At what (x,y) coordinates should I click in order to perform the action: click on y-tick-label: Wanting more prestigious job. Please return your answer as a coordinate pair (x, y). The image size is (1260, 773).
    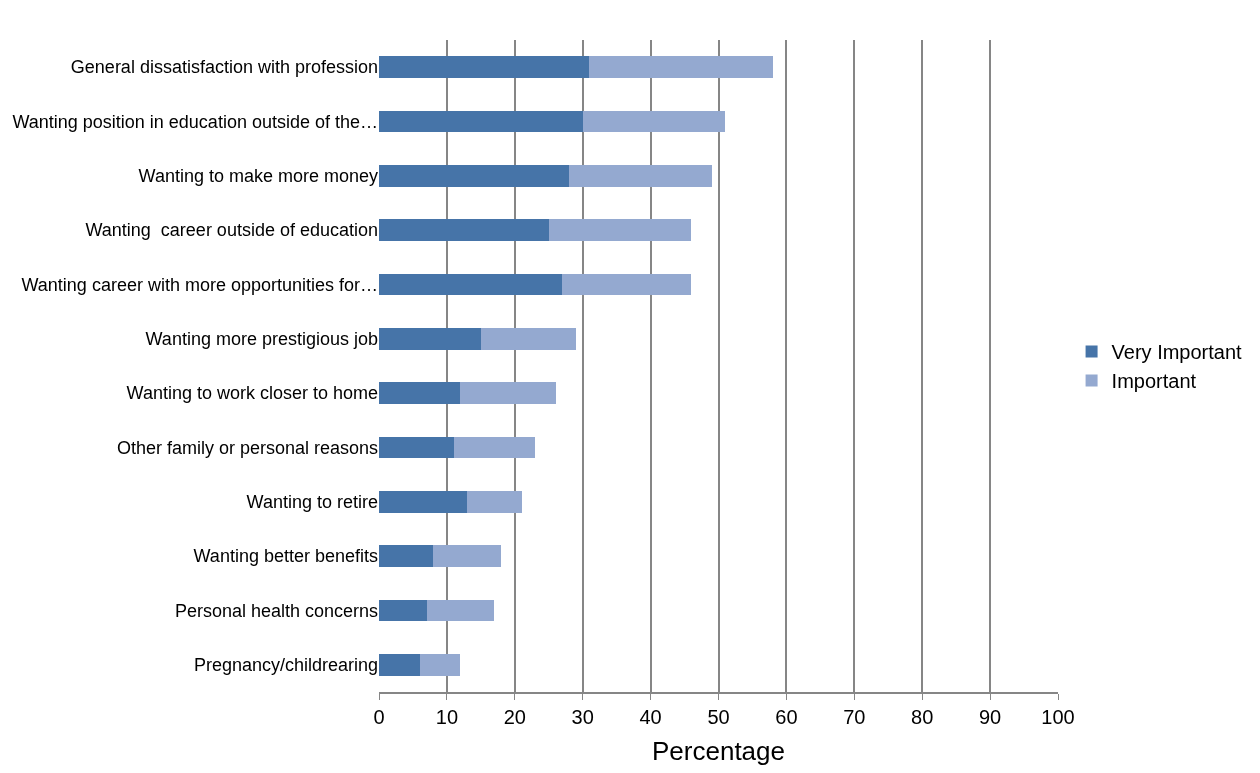
    Looking at the image, I should click on (261, 339).